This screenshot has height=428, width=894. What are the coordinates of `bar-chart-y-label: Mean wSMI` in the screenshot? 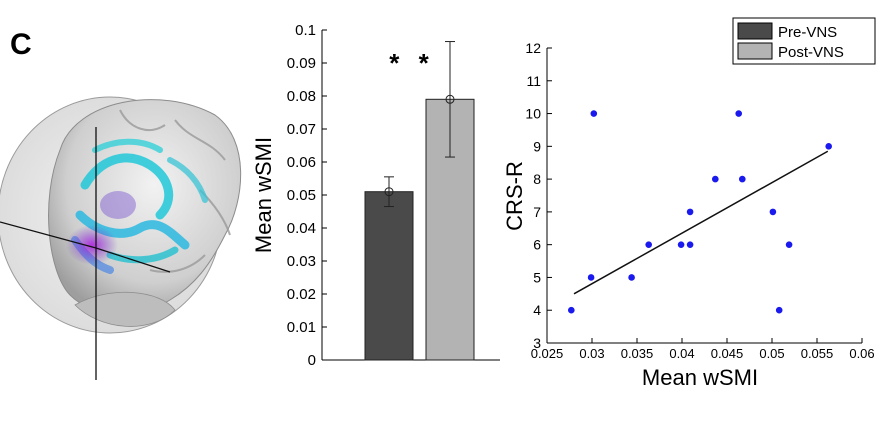 It's located at (263, 195).